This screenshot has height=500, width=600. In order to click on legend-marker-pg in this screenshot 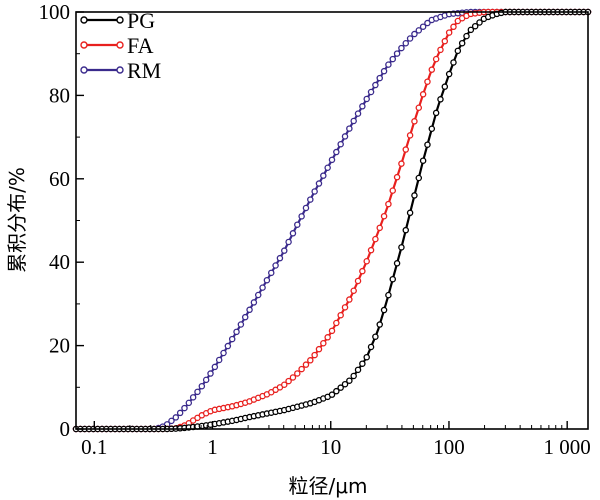, I will do `click(120, 20)`.